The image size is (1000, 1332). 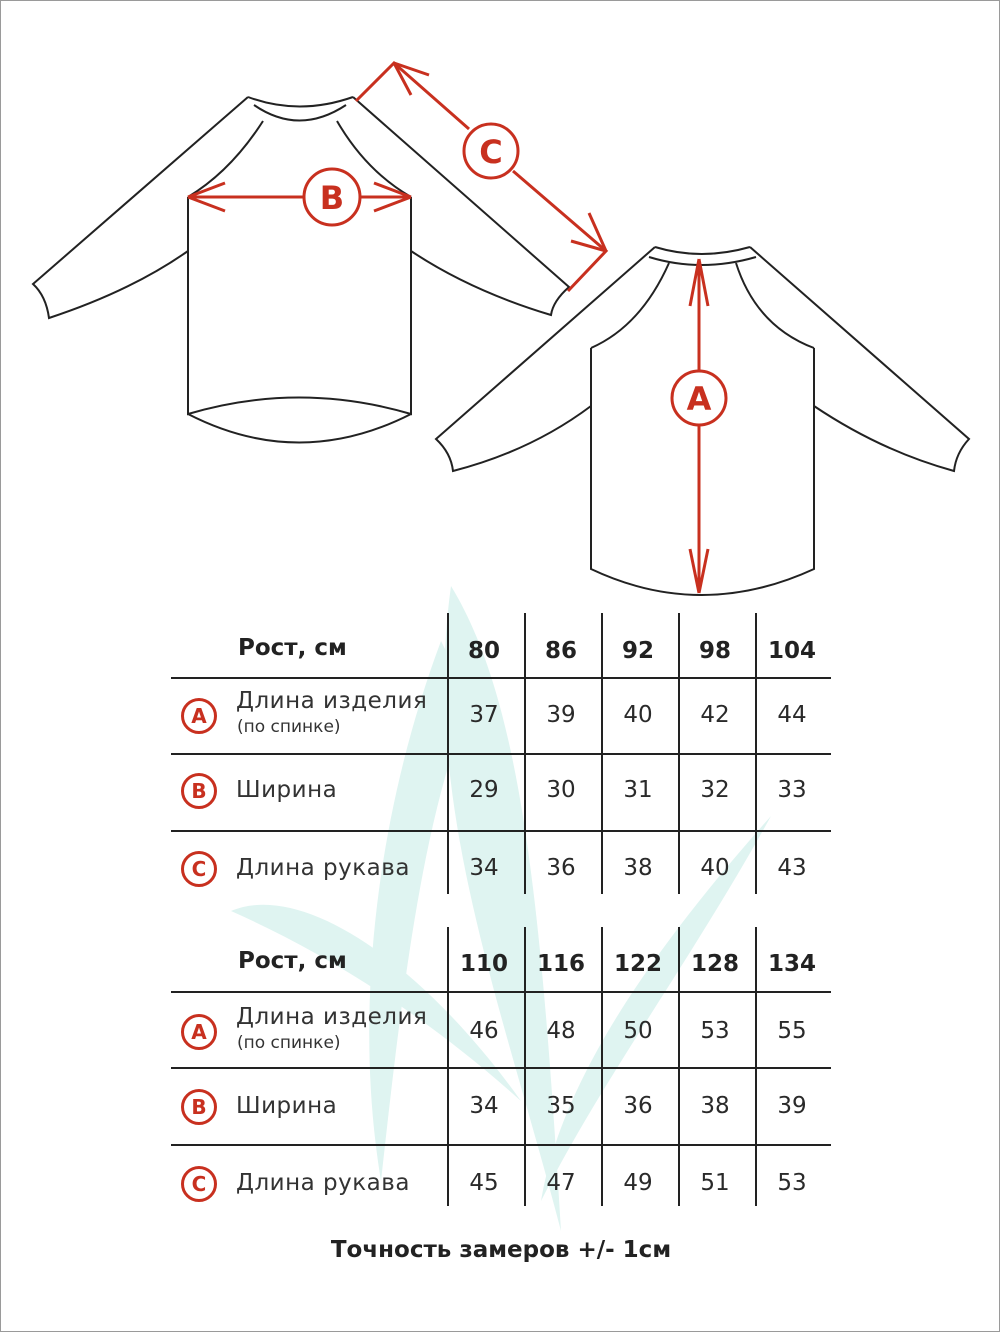 I want to click on cell-value: 29, so click(x=484, y=790).